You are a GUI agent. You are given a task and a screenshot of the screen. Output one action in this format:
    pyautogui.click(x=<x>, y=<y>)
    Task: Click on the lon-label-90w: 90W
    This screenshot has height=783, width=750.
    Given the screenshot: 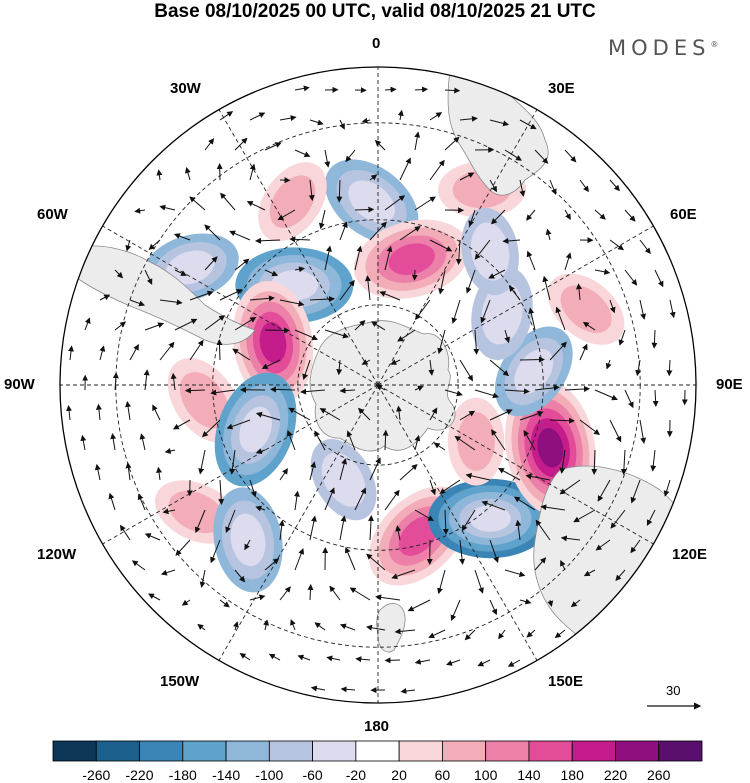 What is the action you would take?
    pyautogui.click(x=19, y=384)
    